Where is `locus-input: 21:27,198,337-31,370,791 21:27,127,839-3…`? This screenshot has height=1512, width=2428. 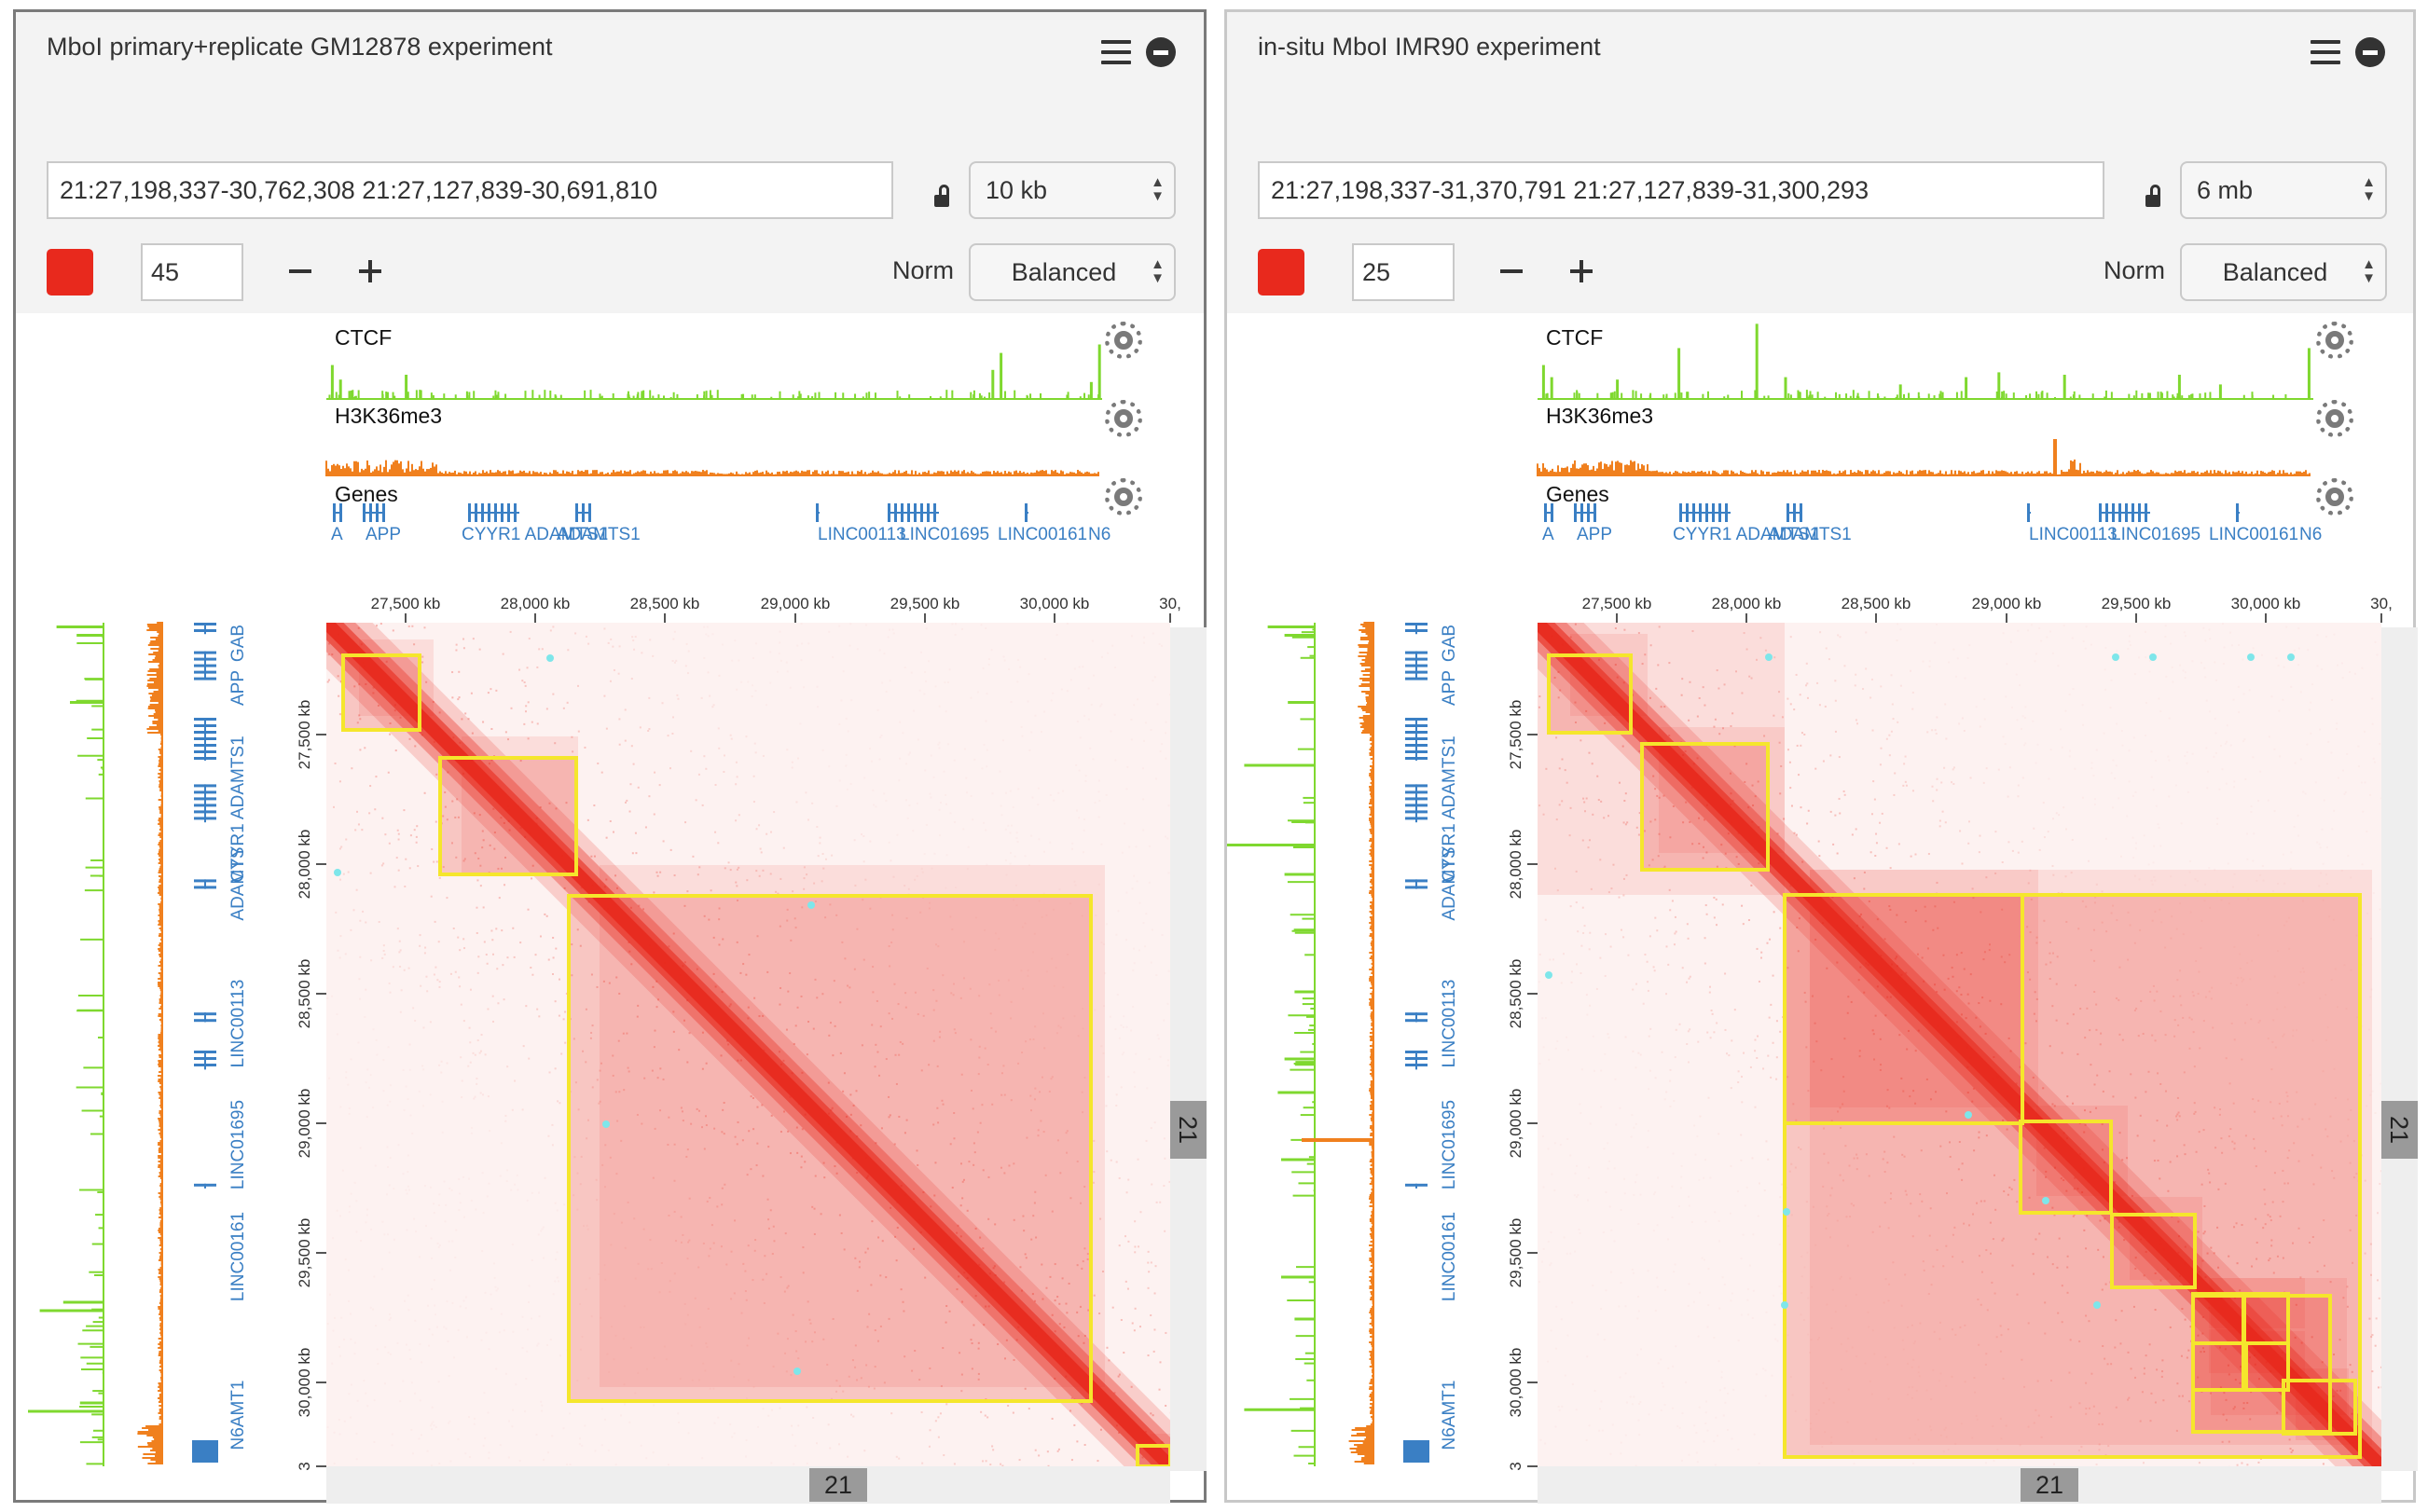 locus-input: 21:27,198,337-31,370,791 21:27,127,839-3… is located at coordinates (1681, 190).